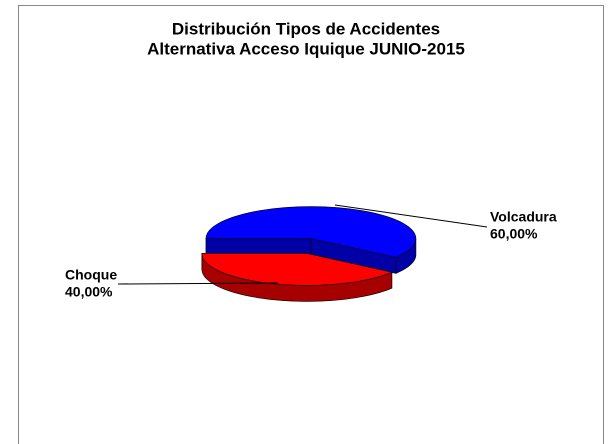  What do you see at coordinates (306, 28) in the screenshot?
I see `chart-title: Distribución Tipos de Accidentes` at bounding box center [306, 28].